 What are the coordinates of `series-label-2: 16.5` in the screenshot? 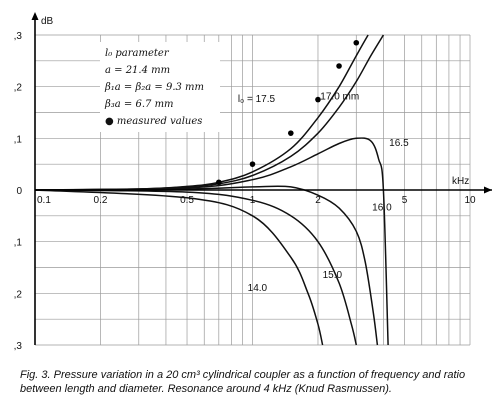 It's located at (399, 143).